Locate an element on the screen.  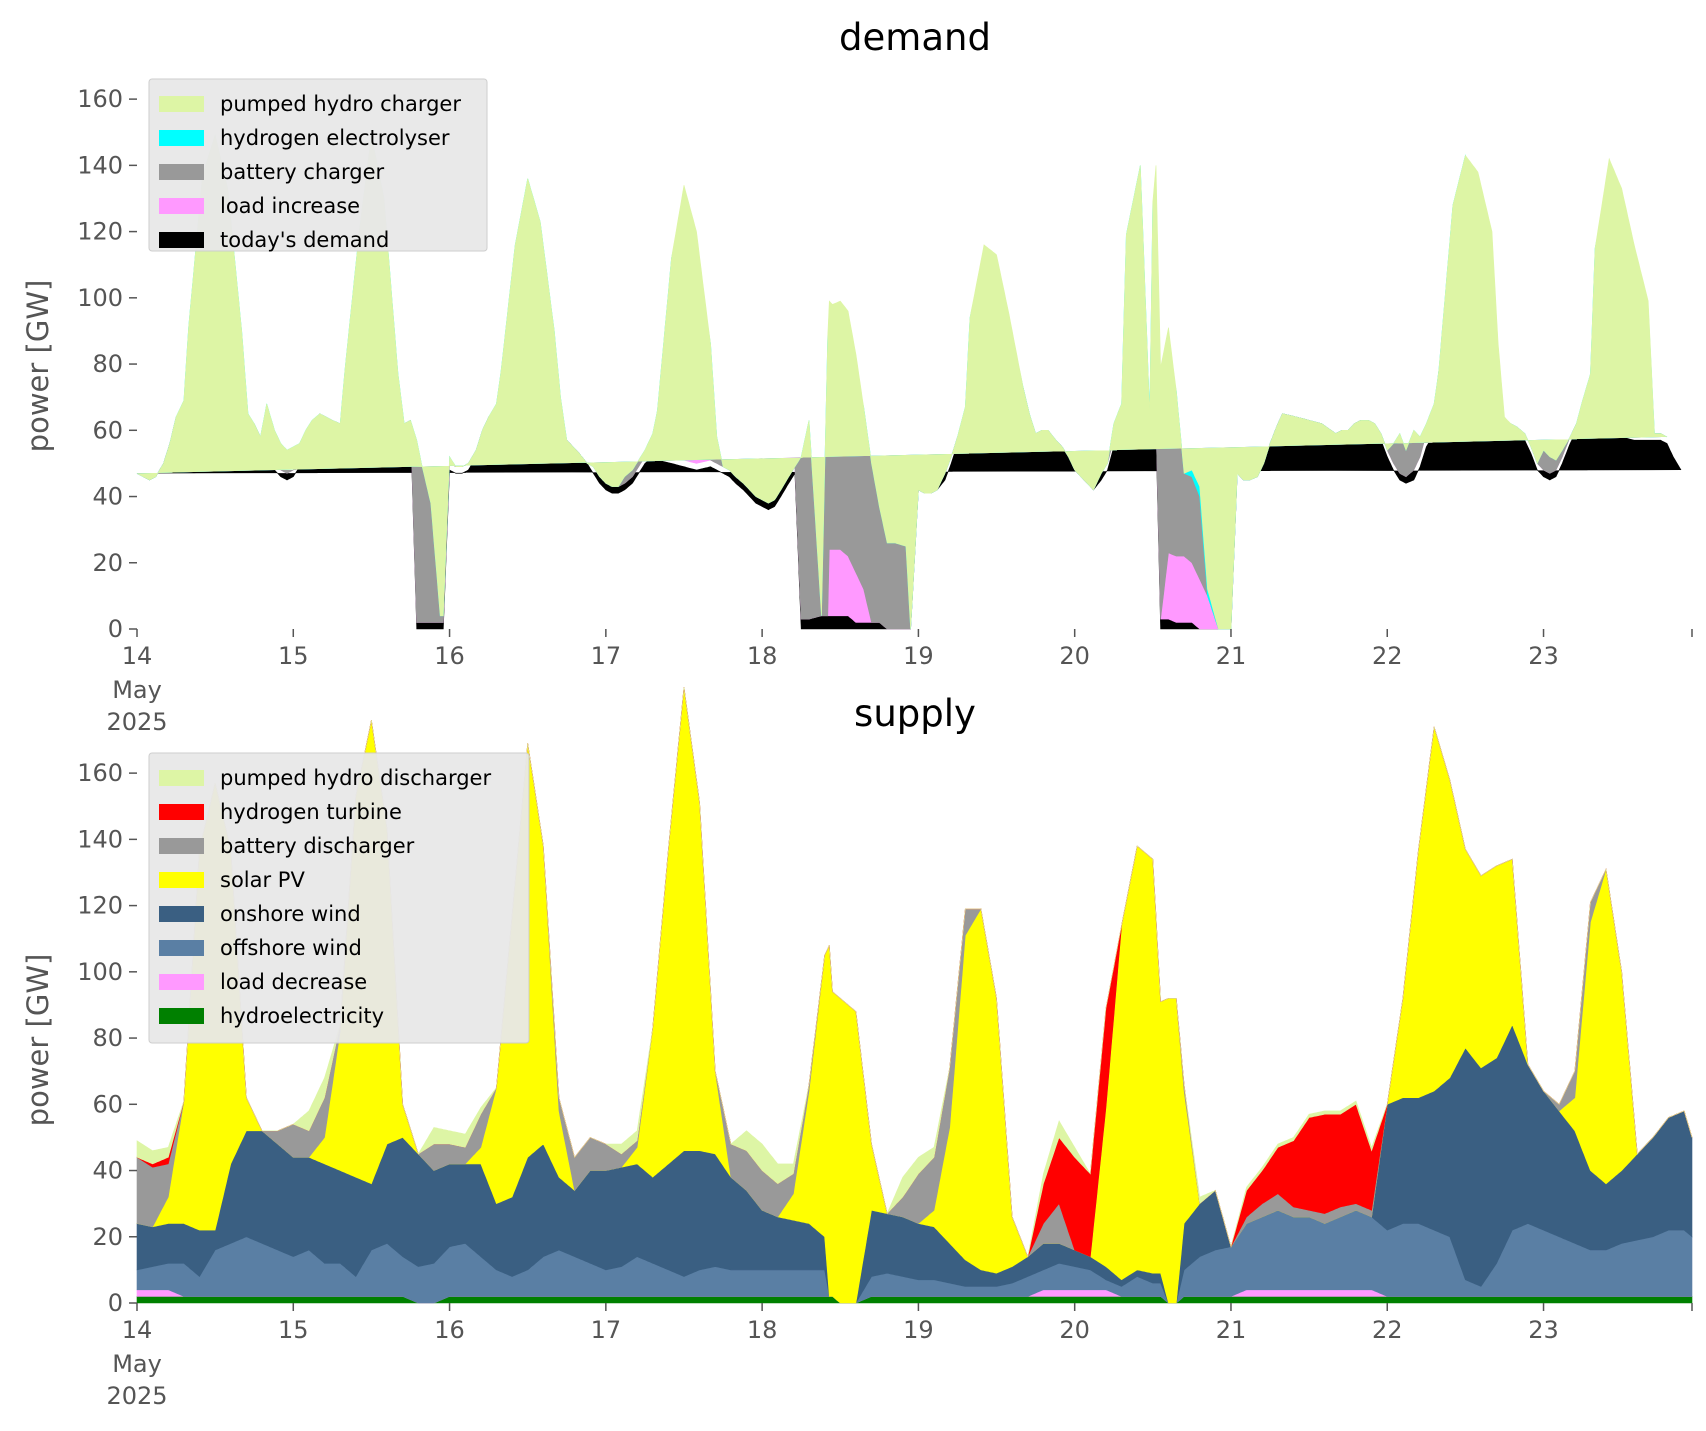
legend-label: hydrogen electrolyser is located at coordinates (335, 138).